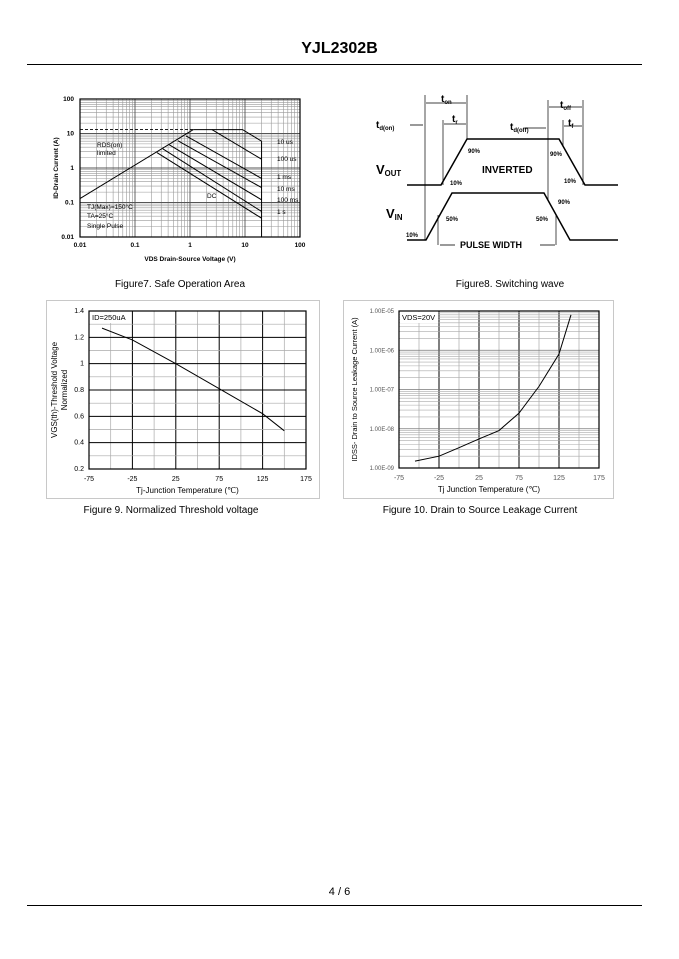  Describe the element at coordinates (566, 106) in the screenshot. I see `label-t-off: toff` at that location.